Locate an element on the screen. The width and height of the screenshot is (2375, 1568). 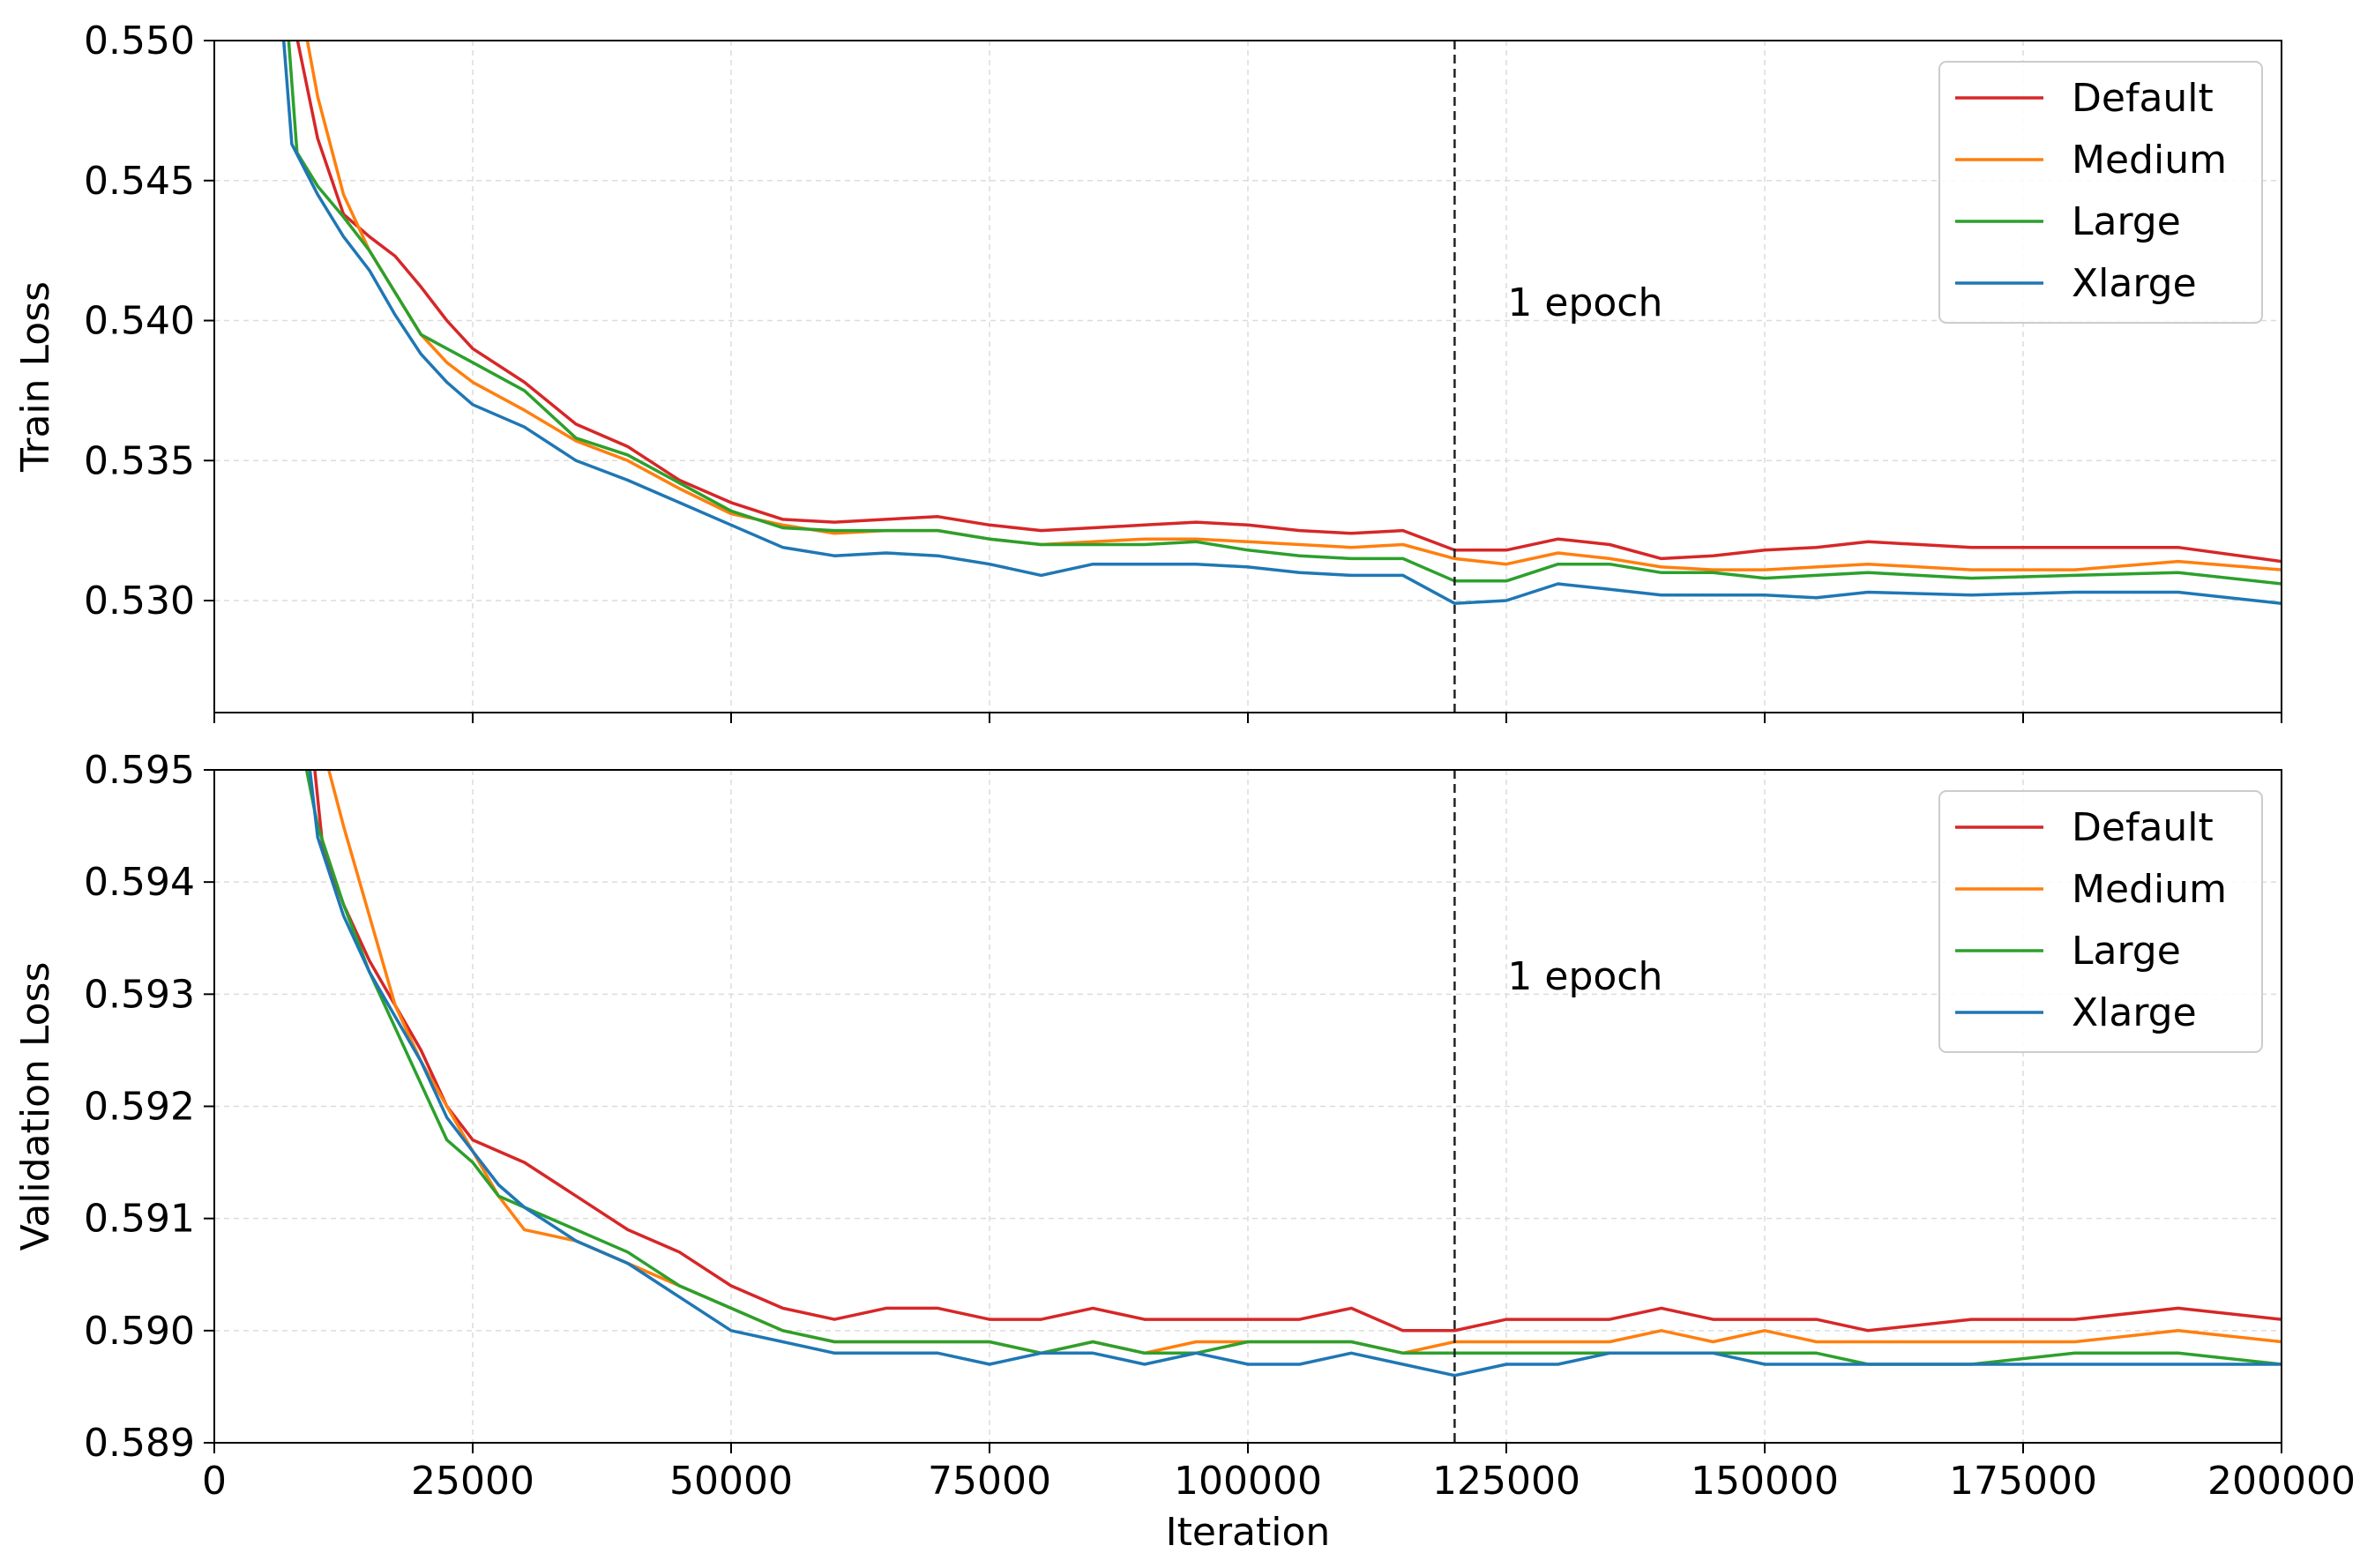
x-tick-label: 125000 is located at coordinates (1506, 1481).